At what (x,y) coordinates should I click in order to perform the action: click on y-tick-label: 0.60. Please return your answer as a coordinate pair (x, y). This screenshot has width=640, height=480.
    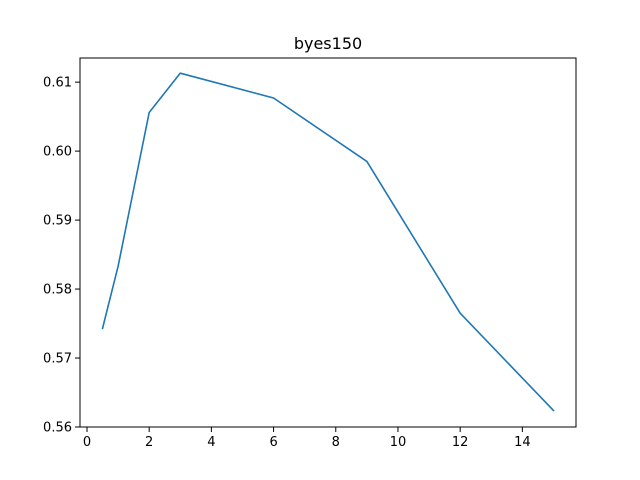
    Looking at the image, I should click on (57, 152).